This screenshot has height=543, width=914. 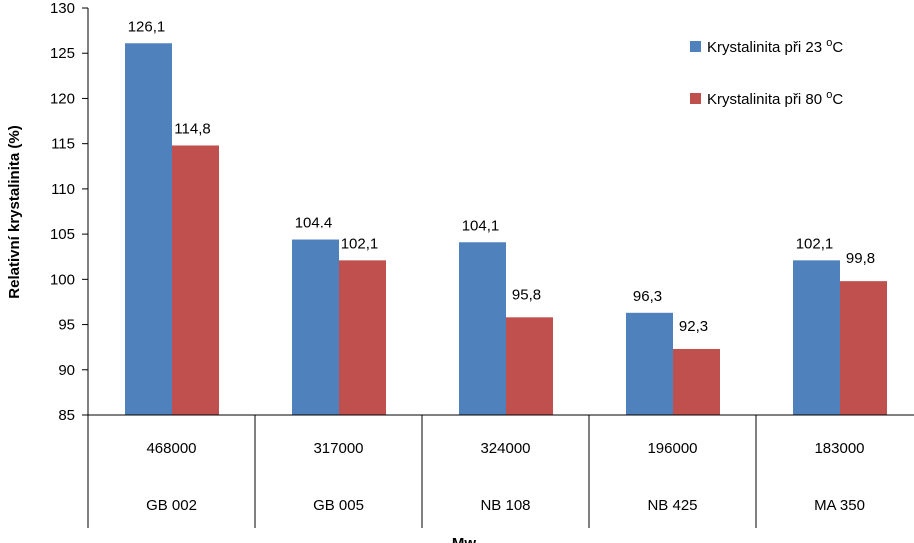 I want to click on y-tick-label: 125, so click(x=62, y=53).